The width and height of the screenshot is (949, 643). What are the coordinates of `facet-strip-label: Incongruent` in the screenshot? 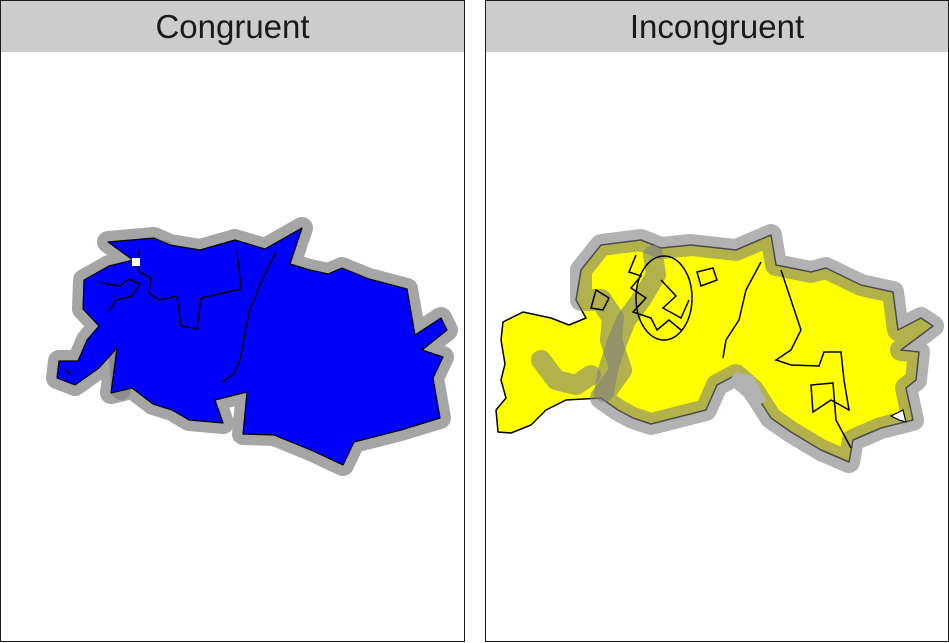 It's located at (717, 26).